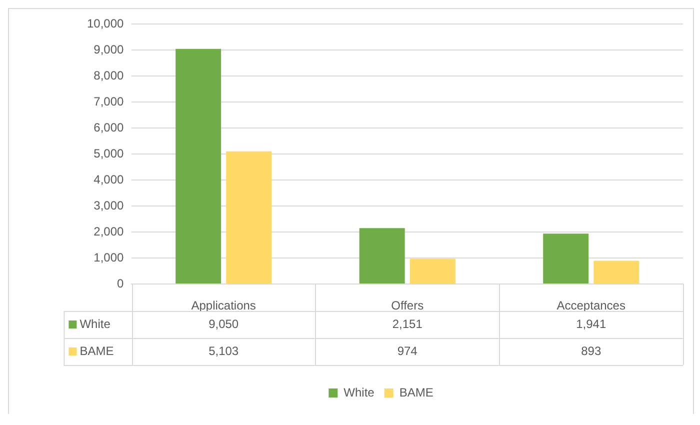  What do you see at coordinates (223, 305) in the screenshot?
I see `x-tick-label: Applications` at bounding box center [223, 305].